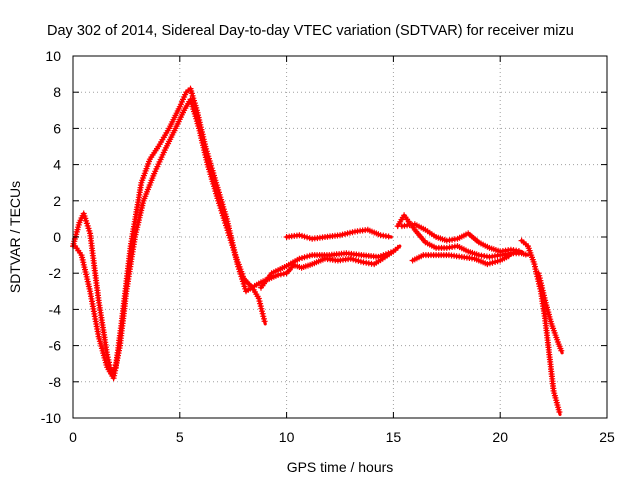  What do you see at coordinates (57, 128) in the screenshot?
I see `y-tick-label: 6` at bounding box center [57, 128].